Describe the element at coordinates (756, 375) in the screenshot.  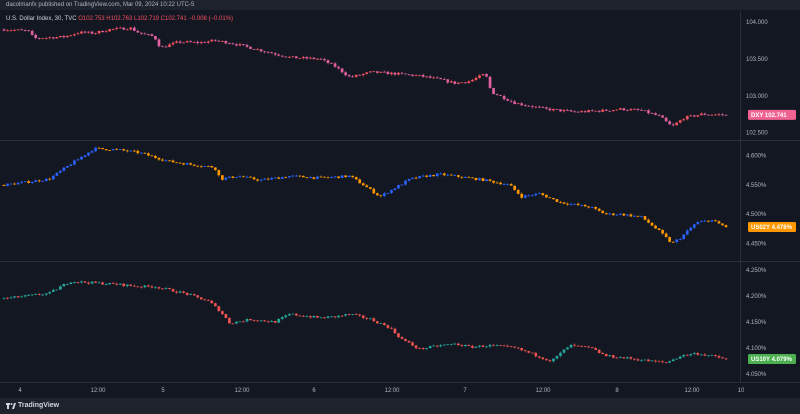
I see `y-tick-label: 4.050%` at that location.